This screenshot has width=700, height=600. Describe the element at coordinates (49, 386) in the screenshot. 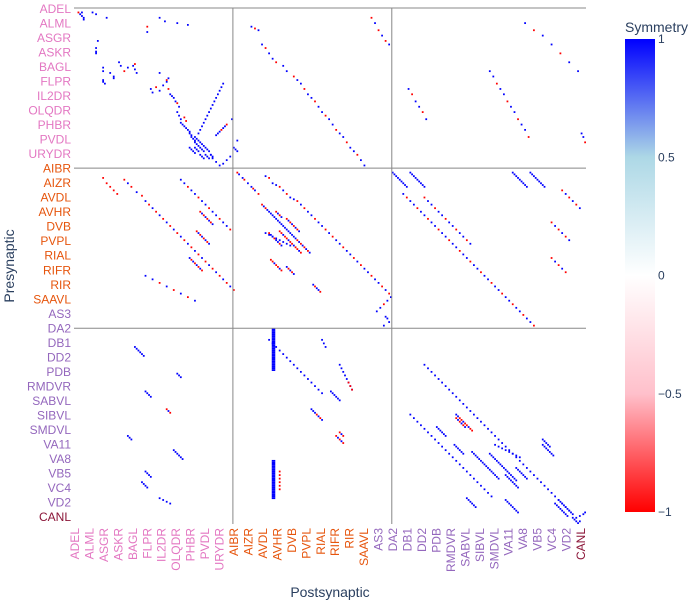

I see `y-tick-label: RMDVR` at that location.